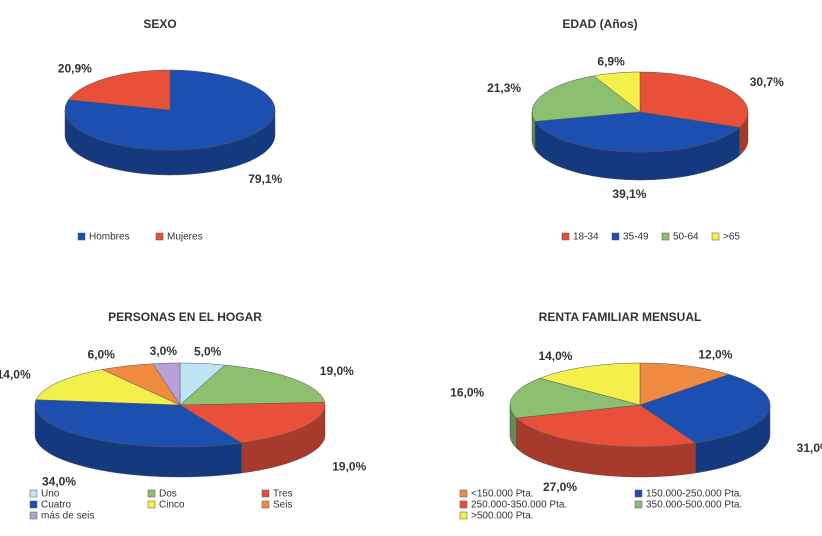  What do you see at coordinates (731, 237) in the screenshot?
I see `legend-label: >65` at bounding box center [731, 237].